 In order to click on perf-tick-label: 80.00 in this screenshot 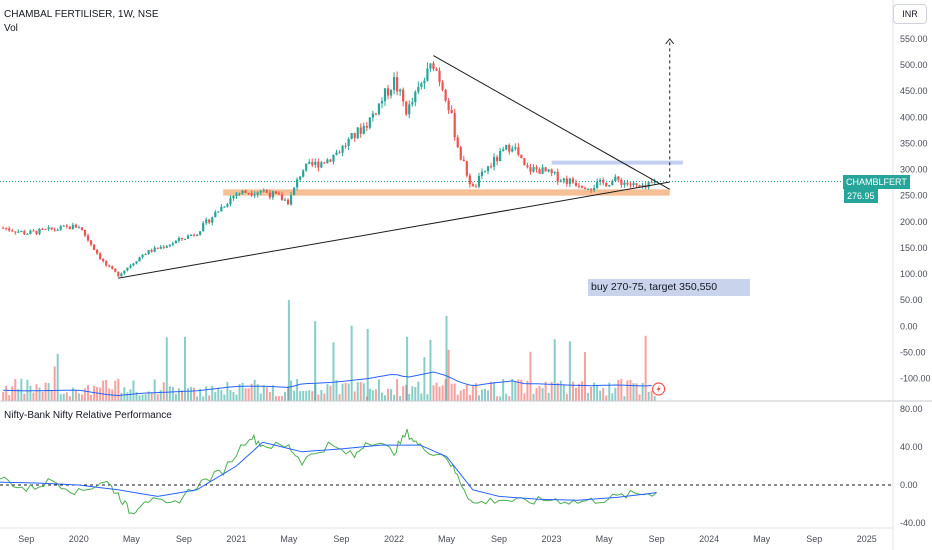, I will do `click(911, 409)`.